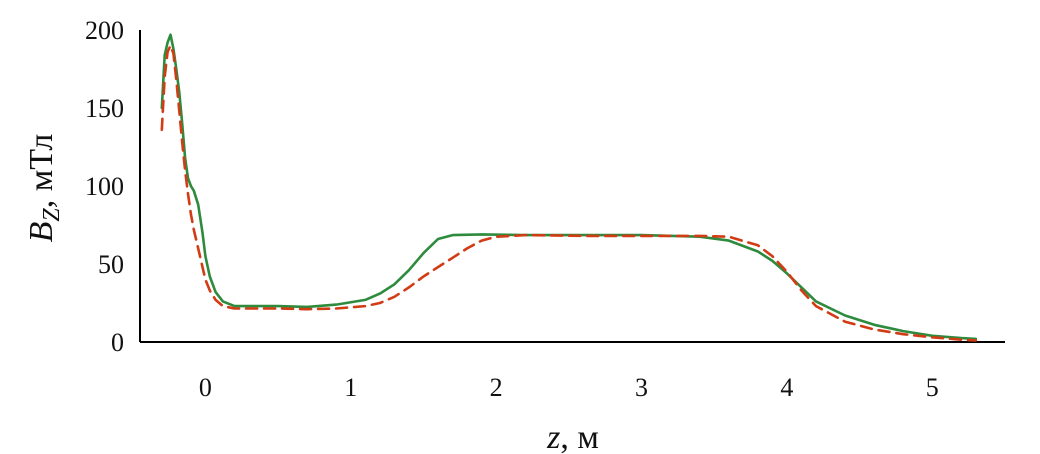 The height and width of the screenshot is (454, 1040). I want to click on y-tick-label: 200, so click(104, 30).